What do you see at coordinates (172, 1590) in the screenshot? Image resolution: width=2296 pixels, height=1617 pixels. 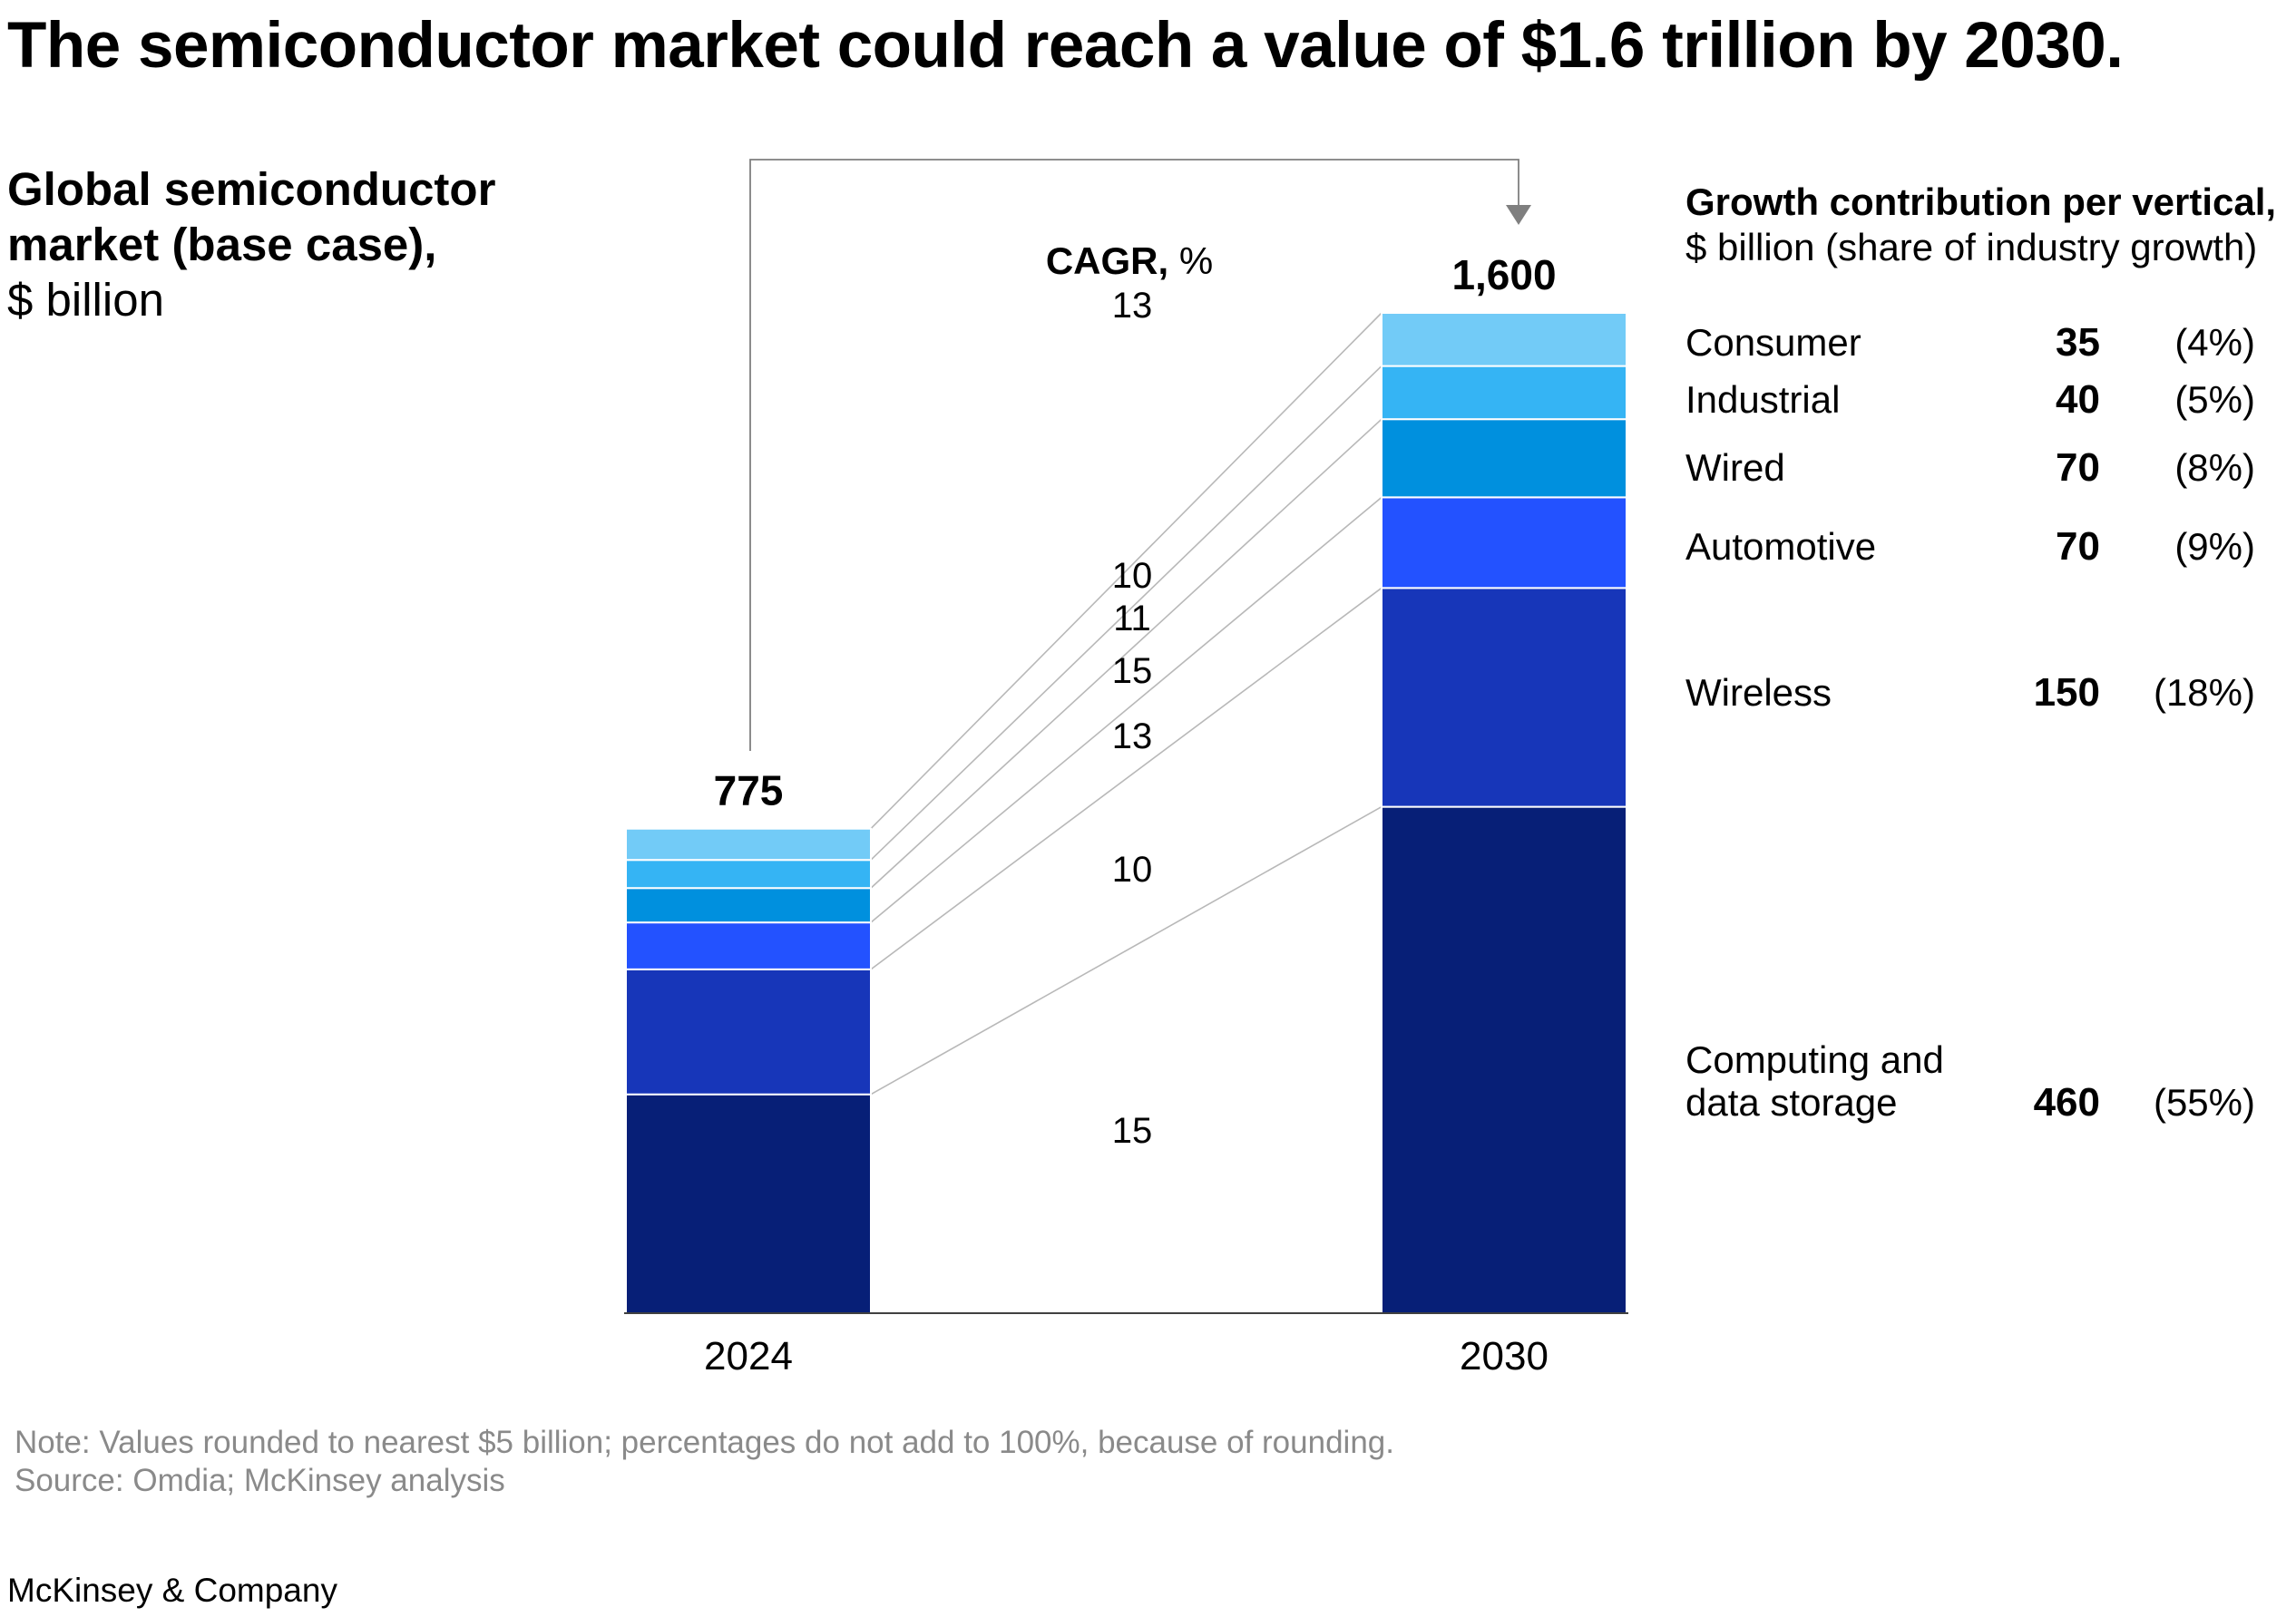 I see `brand-logo-text: McKinsey & Company` at bounding box center [172, 1590].